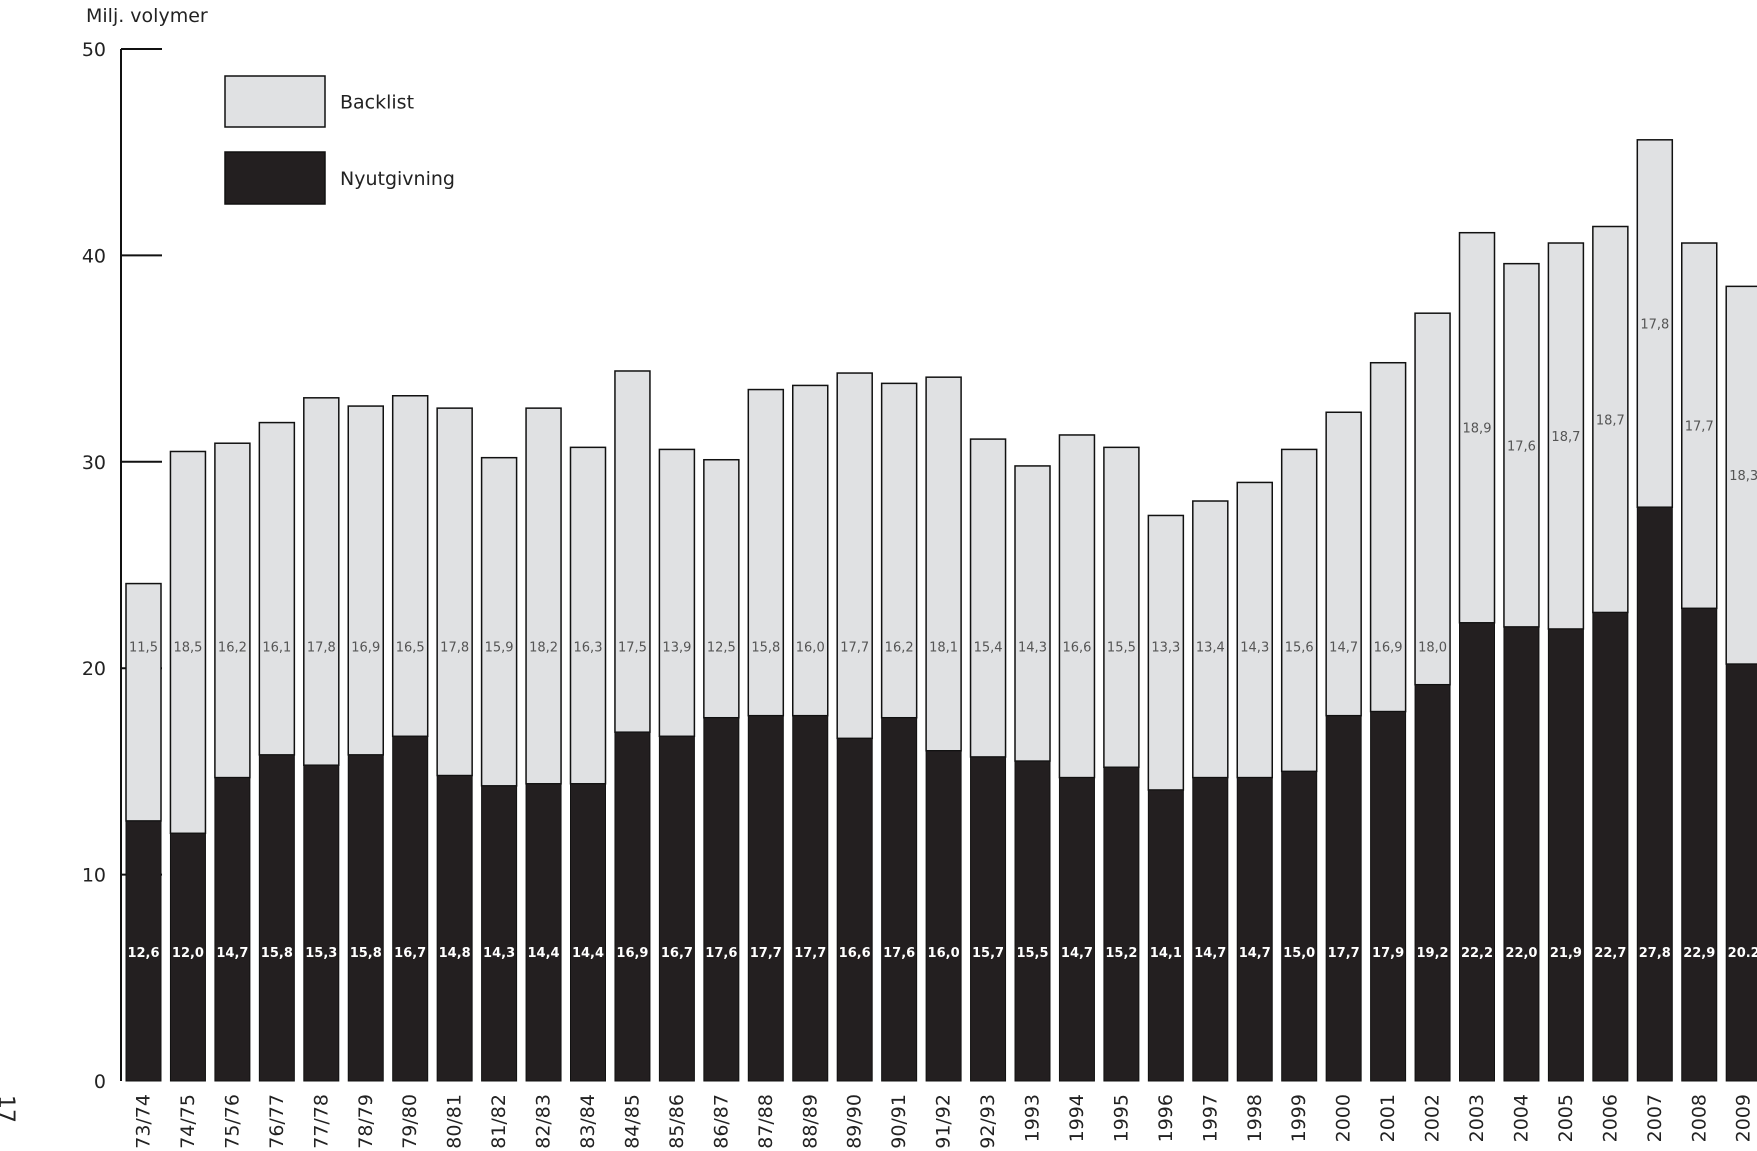  I want to click on data-label-backlist: 15,9, so click(499, 648).